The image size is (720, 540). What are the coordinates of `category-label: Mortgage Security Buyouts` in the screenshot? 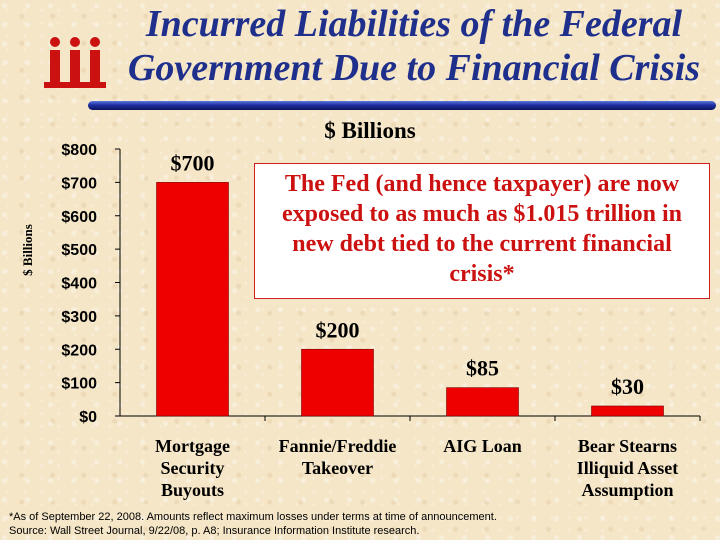 It's located at (192, 468).